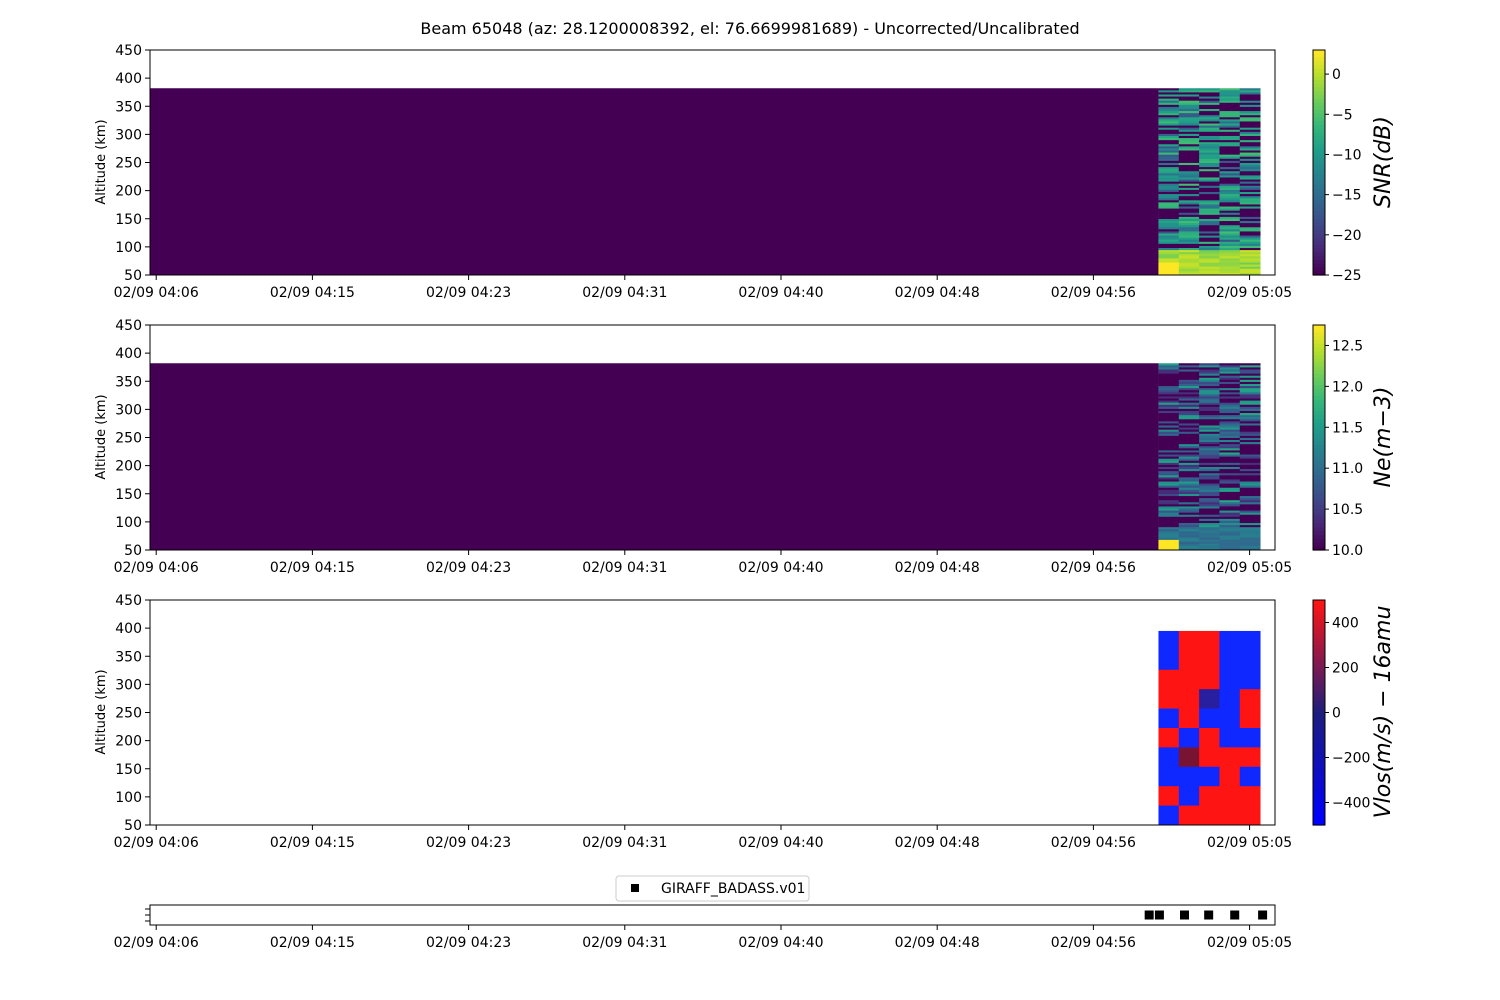 The height and width of the screenshot is (1000, 1500). Describe the element at coordinates (1383, 162) in the screenshot. I see `snr-colorbar-label: SNR(dB)` at that location.